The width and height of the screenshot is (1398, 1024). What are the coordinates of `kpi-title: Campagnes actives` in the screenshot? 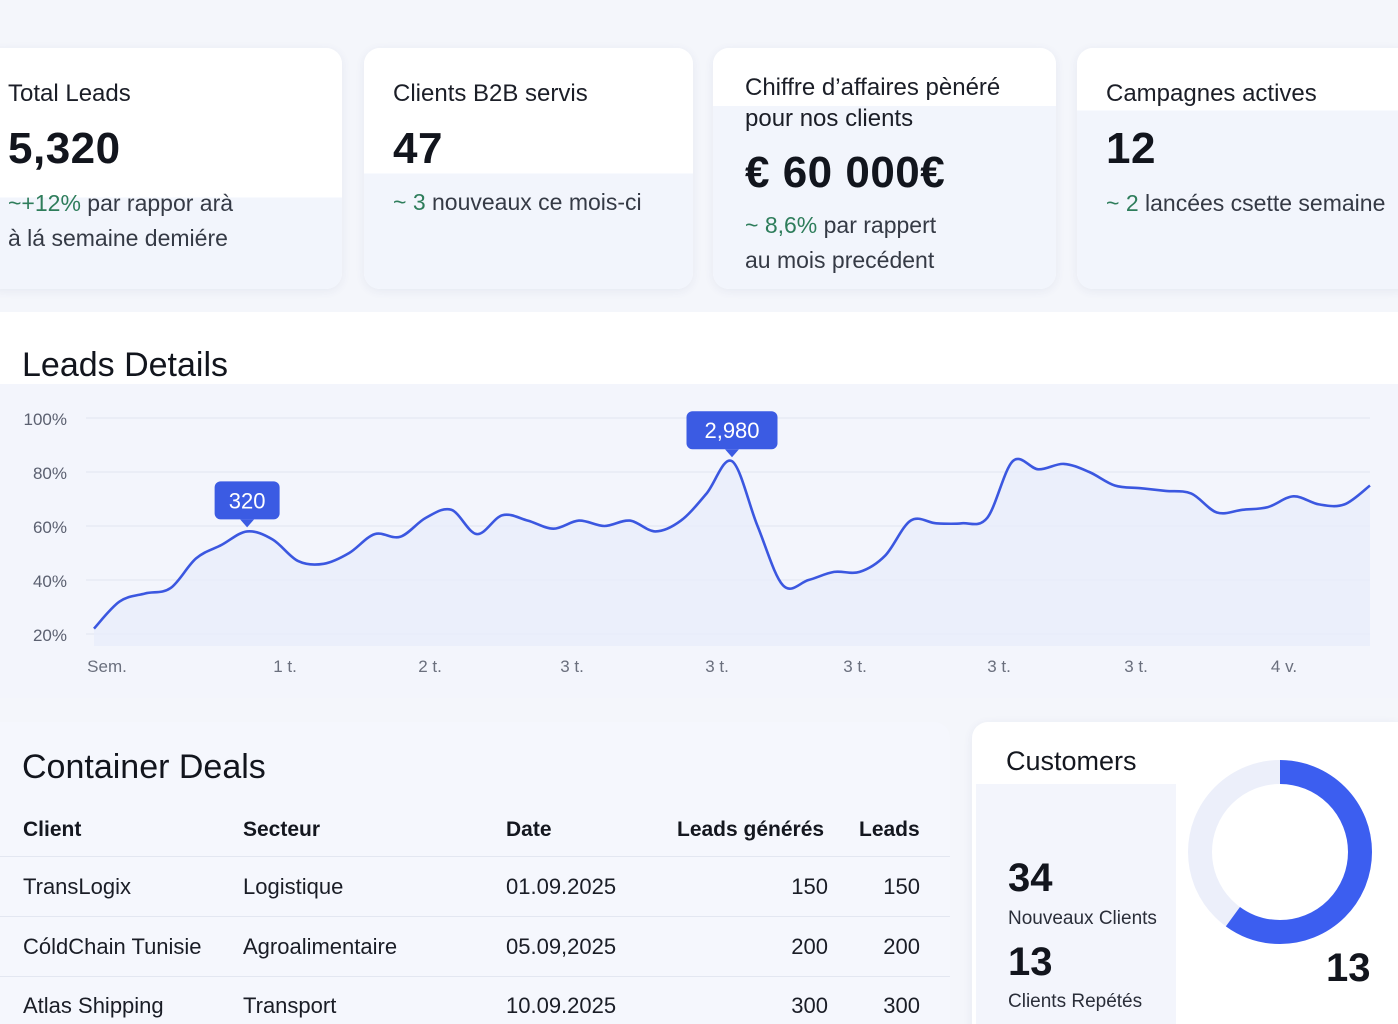 It's located at (1211, 93).